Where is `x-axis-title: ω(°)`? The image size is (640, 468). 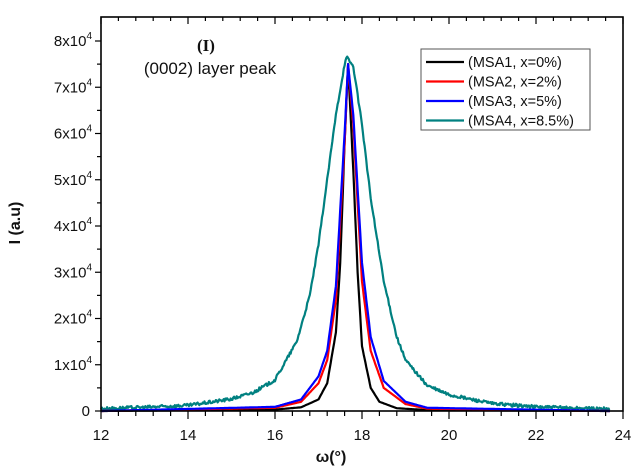 x-axis-title: ω(°) is located at coordinates (331, 457).